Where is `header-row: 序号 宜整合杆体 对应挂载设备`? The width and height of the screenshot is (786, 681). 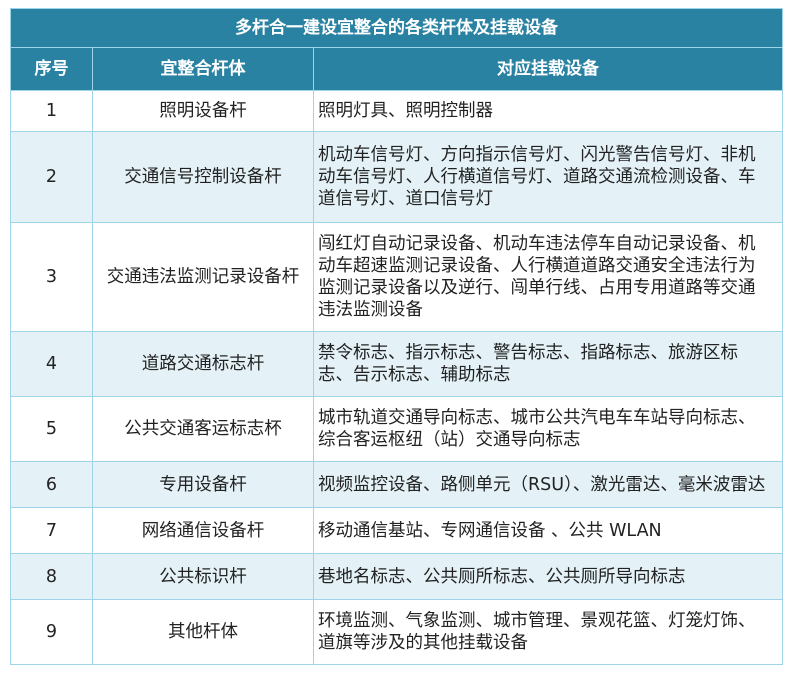
header-row: 序号 宜整合杆体 对应挂载设备 is located at coordinates (397, 69).